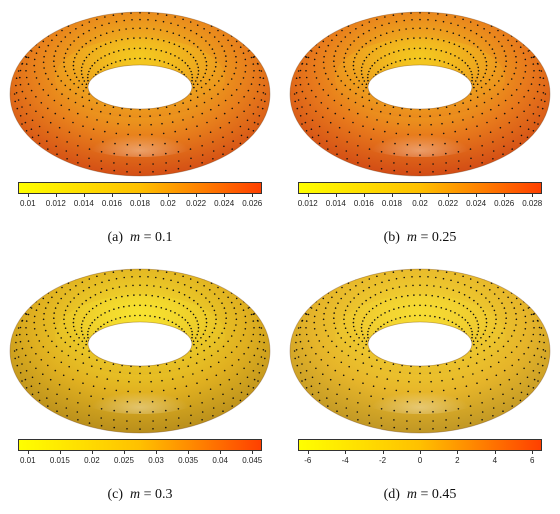  What do you see at coordinates (308, 460) in the screenshot?
I see `colorbar-tick-label: -6` at bounding box center [308, 460].